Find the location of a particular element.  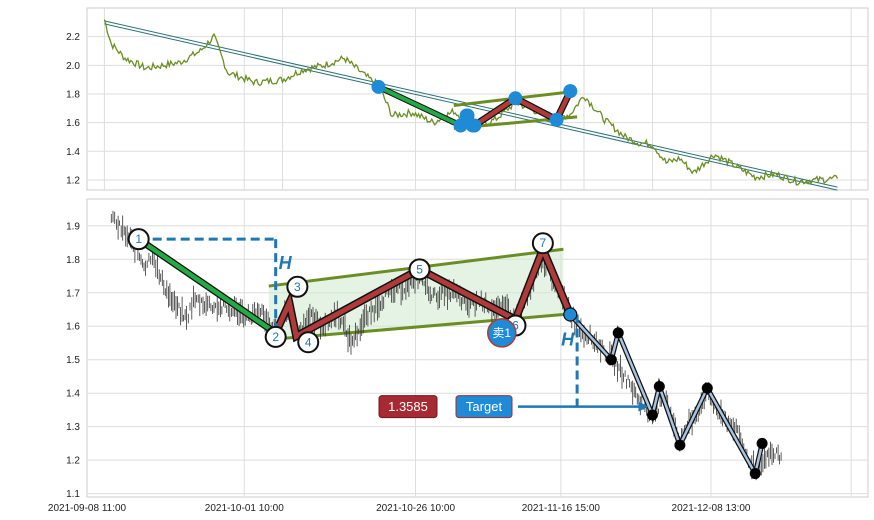

detail-projected-path is located at coordinates (668, 396).